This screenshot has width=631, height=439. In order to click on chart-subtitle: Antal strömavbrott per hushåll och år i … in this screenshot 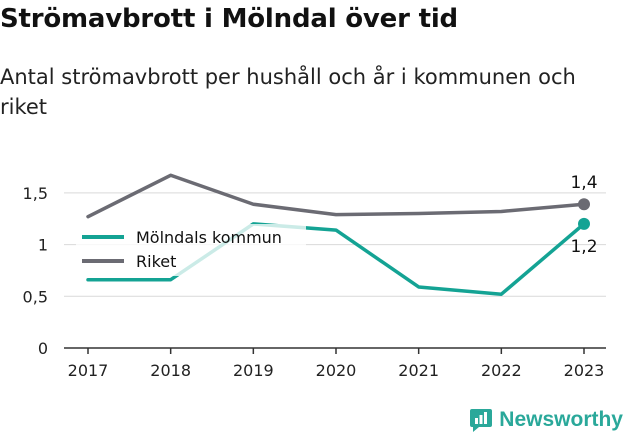, I will do `click(288, 92)`.